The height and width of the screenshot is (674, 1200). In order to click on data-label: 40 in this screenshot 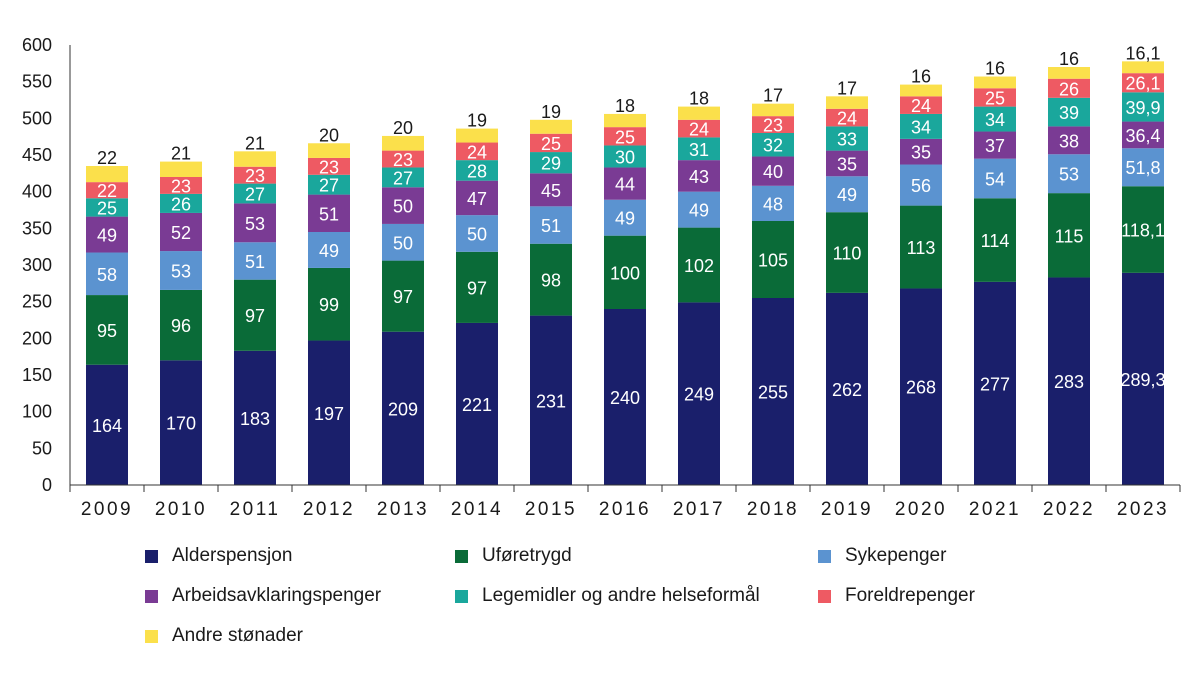, I will do `click(773, 172)`.